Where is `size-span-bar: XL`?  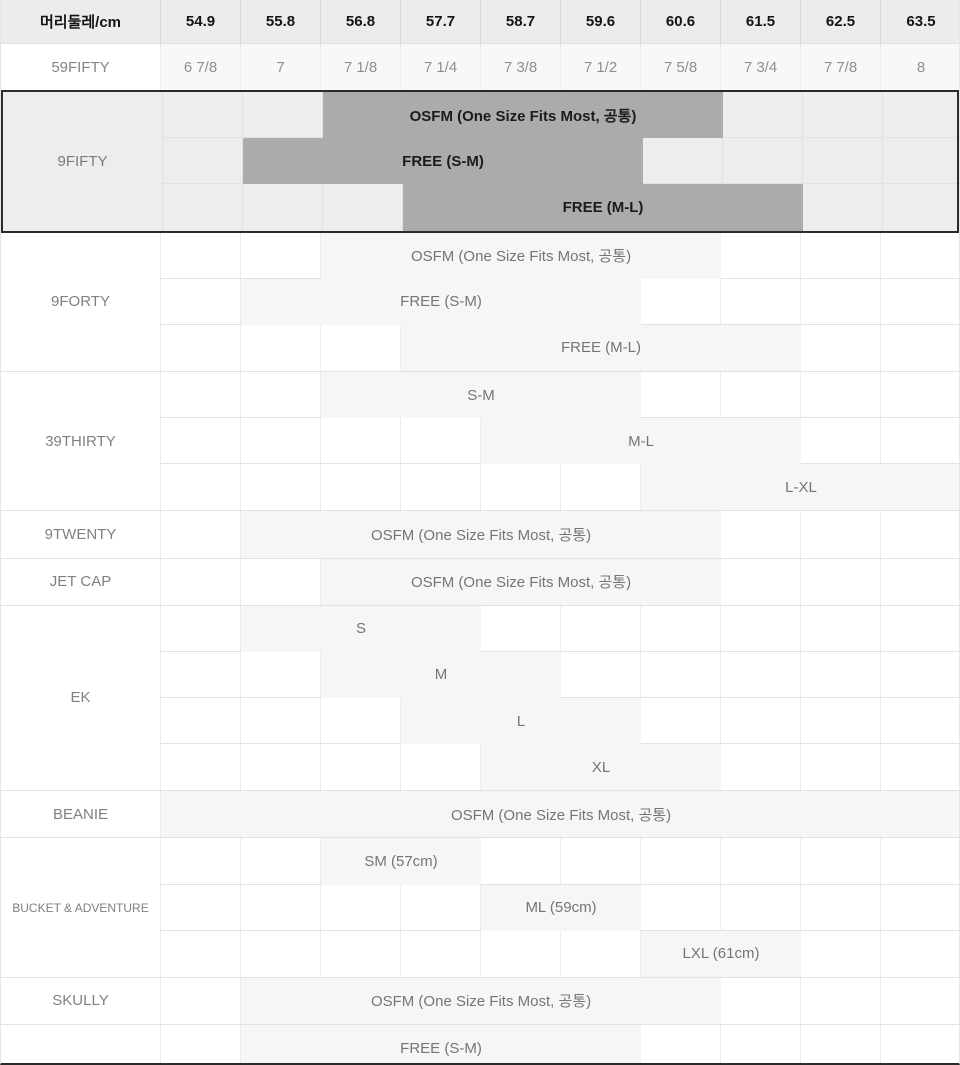
size-span-bar: XL is located at coordinates (601, 767).